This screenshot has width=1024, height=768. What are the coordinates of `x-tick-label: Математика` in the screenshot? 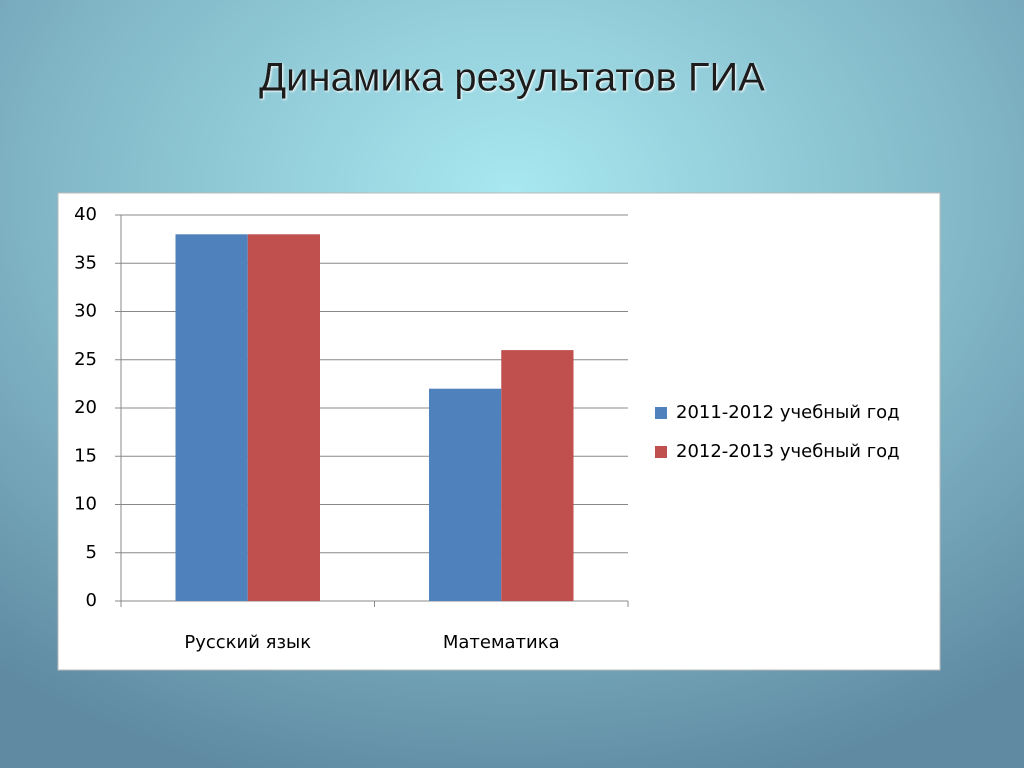 It's located at (501, 642).